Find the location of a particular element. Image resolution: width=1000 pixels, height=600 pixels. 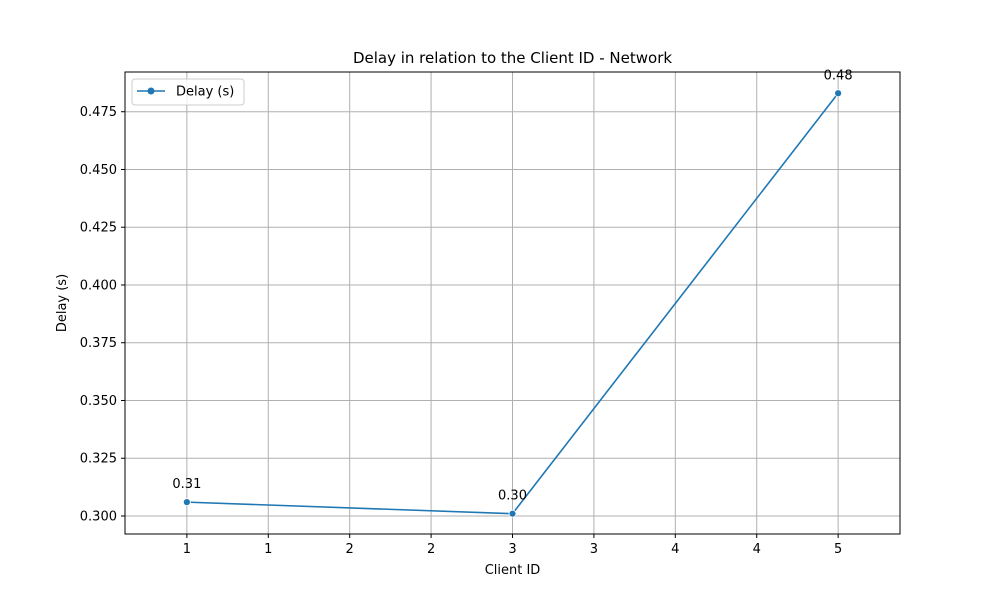

legend-box is located at coordinates (188, 92).